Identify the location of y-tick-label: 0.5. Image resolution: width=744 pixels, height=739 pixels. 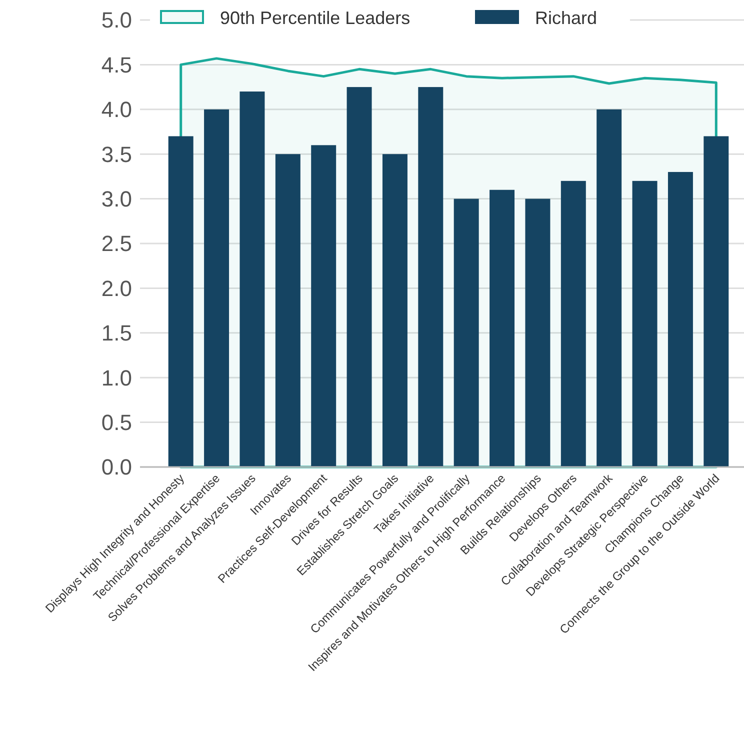
(116, 422).